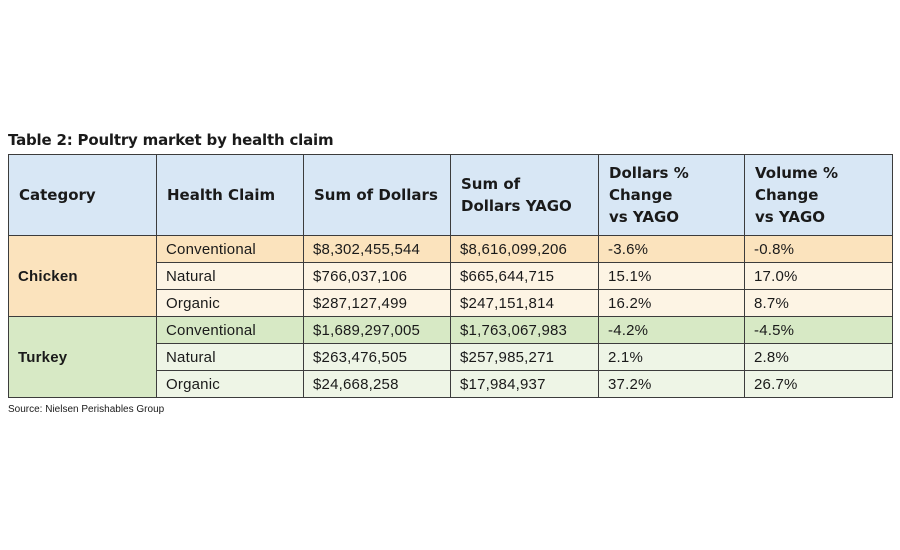 This screenshot has height=550, width=900. What do you see at coordinates (818, 249) in the screenshot?
I see `volume-pct-cell: -0.8%` at bounding box center [818, 249].